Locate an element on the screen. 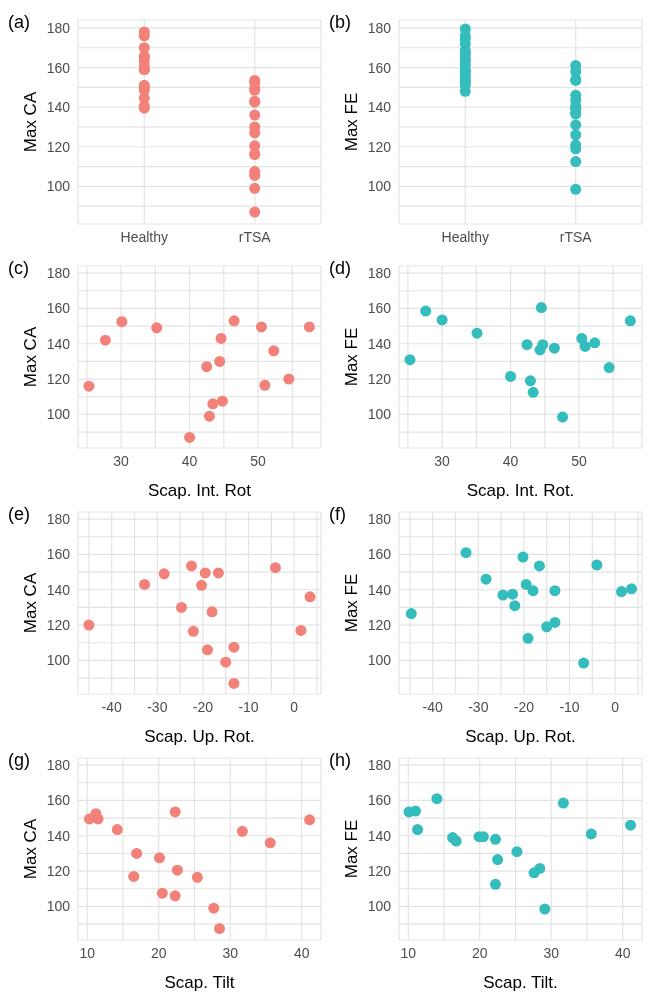 This screenshot has width=658, height=1003. x-axis-title: Scap. Tilt. is located at coordinates (520, 982).